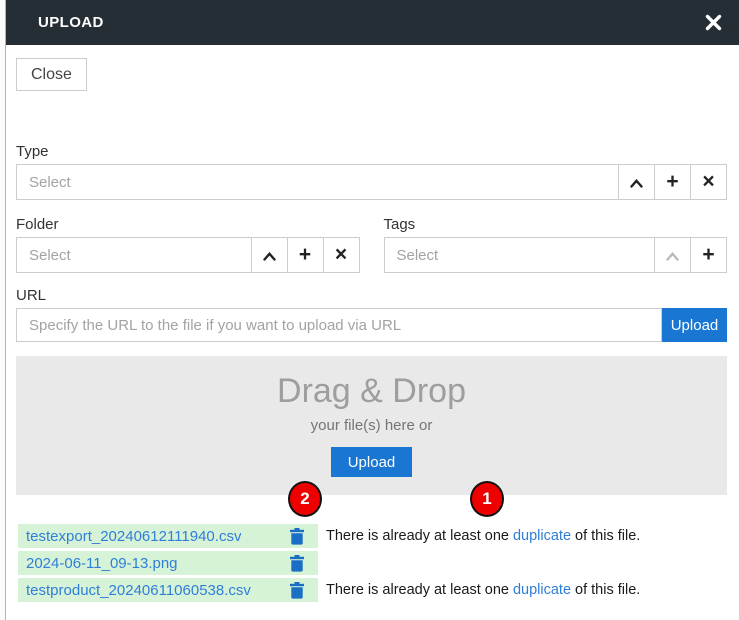  What do you see at coordinates (3, 310) in the screenshot?
I see `page-background-edge` at bounding box center [3, 310].